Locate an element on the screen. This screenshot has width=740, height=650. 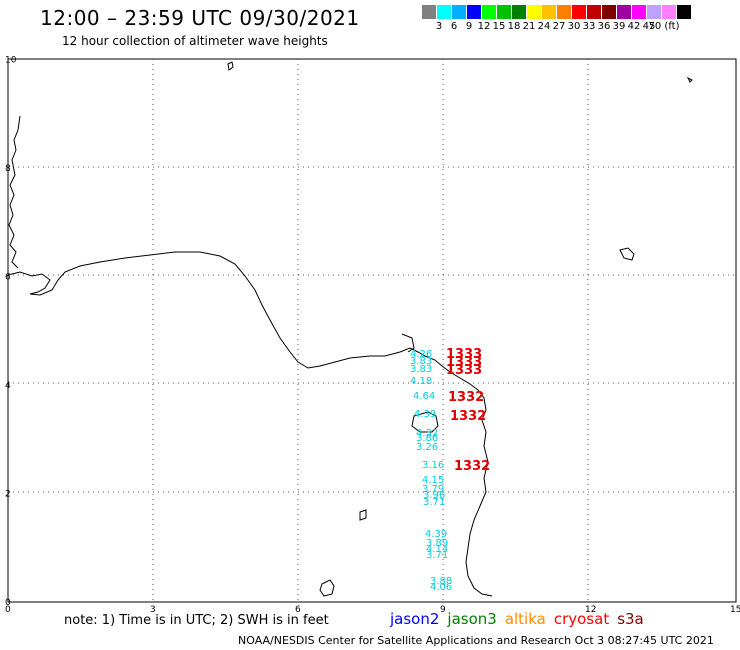
x-tick-label: 15 is located at coordinates (735, 610).